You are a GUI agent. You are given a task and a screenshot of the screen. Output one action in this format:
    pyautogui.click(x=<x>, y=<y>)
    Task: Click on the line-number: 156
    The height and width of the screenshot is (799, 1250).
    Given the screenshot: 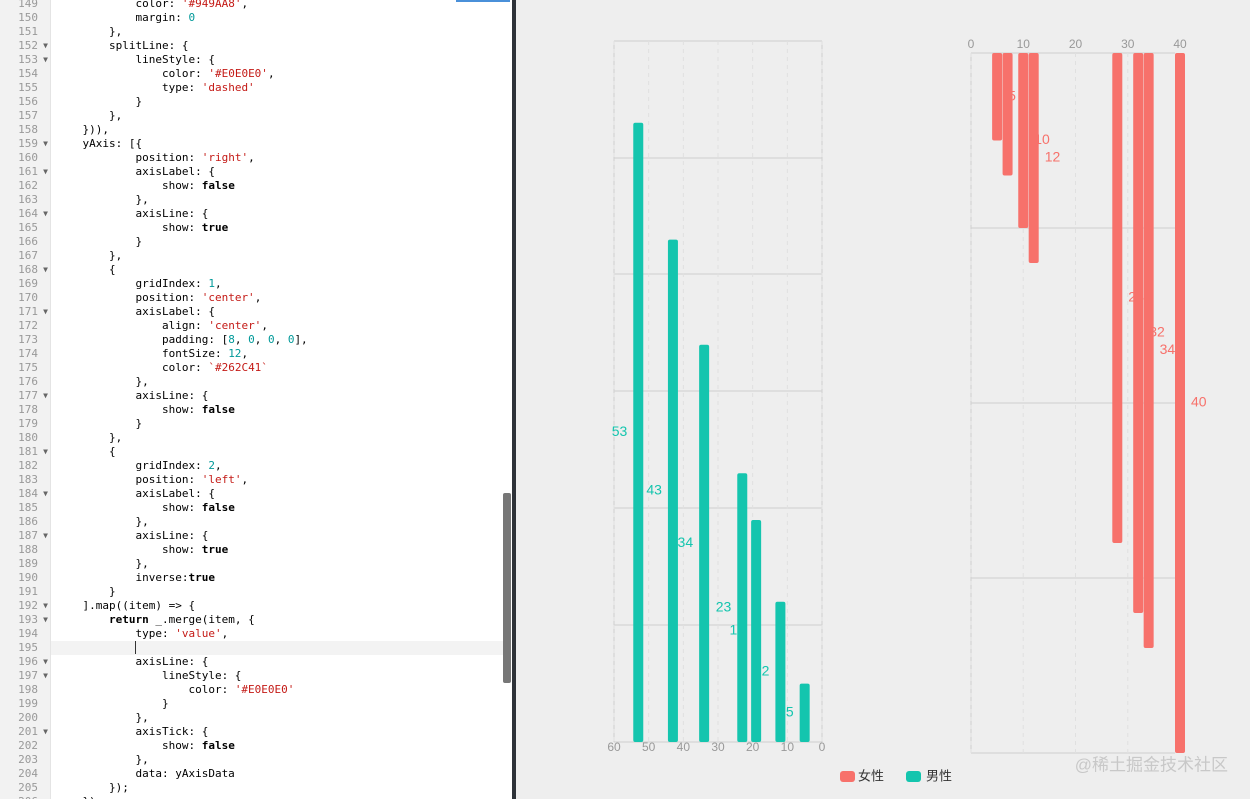 What is the action you would take?
    pyautogui.click(x=28, y=101)
    